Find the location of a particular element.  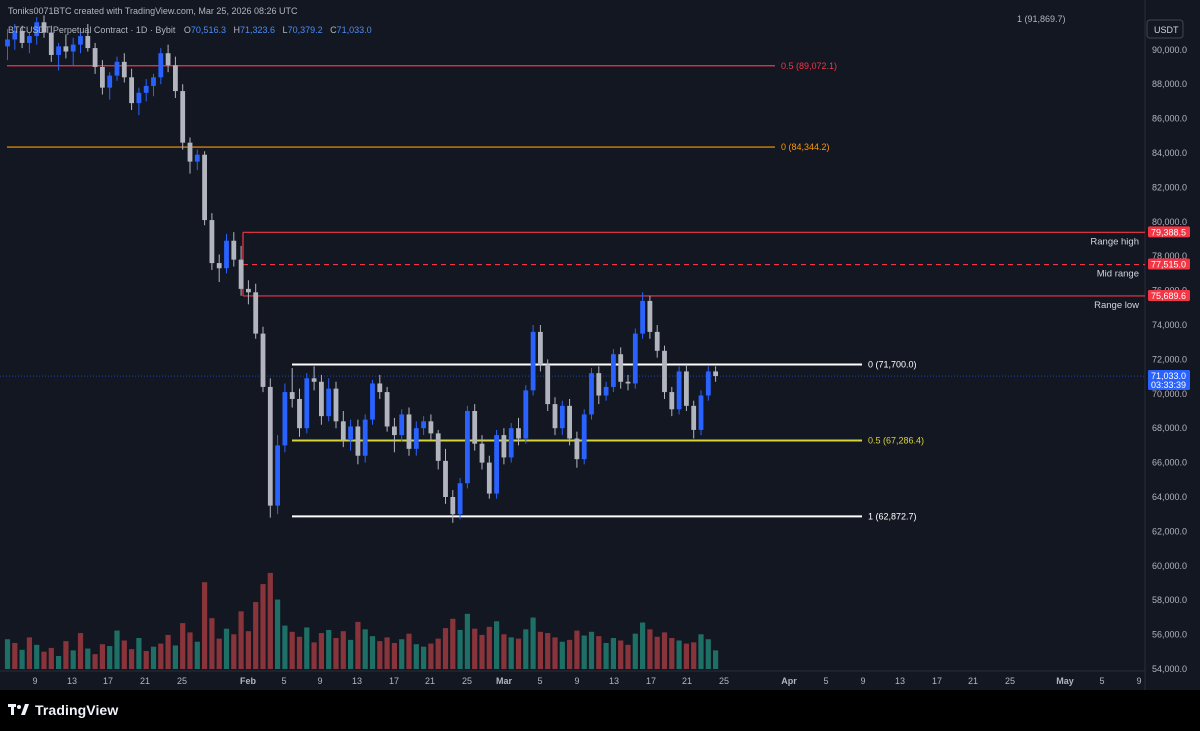

ohlc-close-key: C is located at coordinates (333, 30).